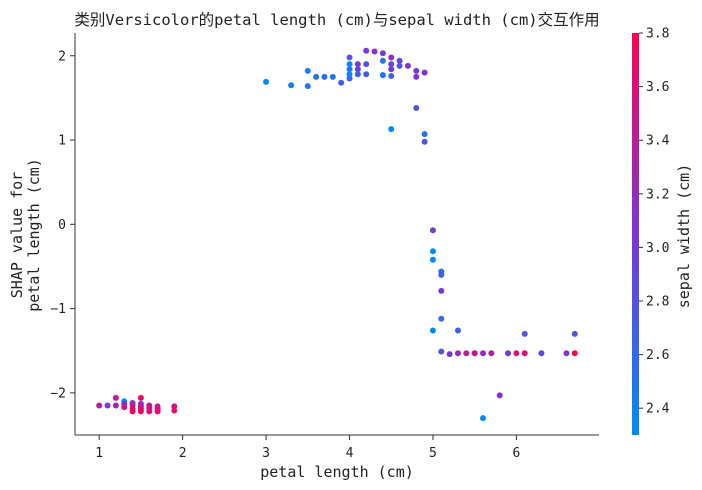 The image size is (702, 490). What do you see at coordinates (183, 453) in the screenshot?
I see `x-tick-label: 2` at bounding box center [183, 453].